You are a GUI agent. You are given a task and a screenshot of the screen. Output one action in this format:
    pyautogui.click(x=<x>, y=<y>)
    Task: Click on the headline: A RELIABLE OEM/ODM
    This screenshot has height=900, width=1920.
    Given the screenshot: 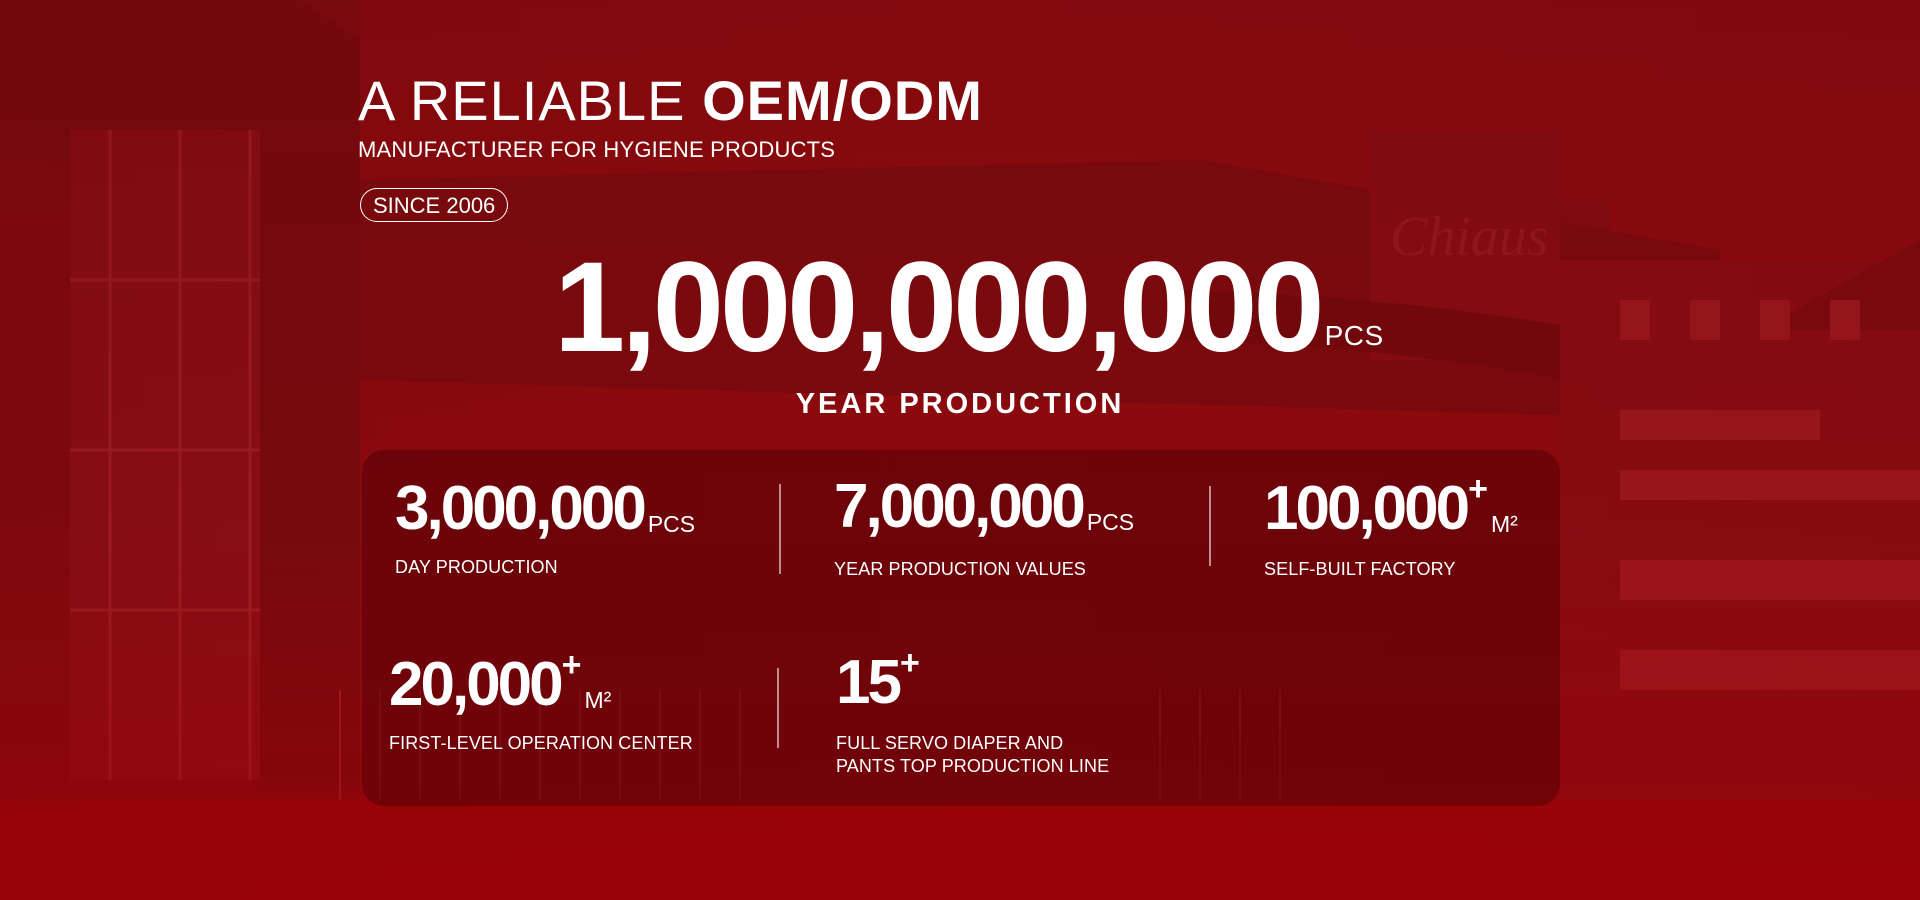 What is the action you would take?
    pyautogui.click(x=670, y=101)
    